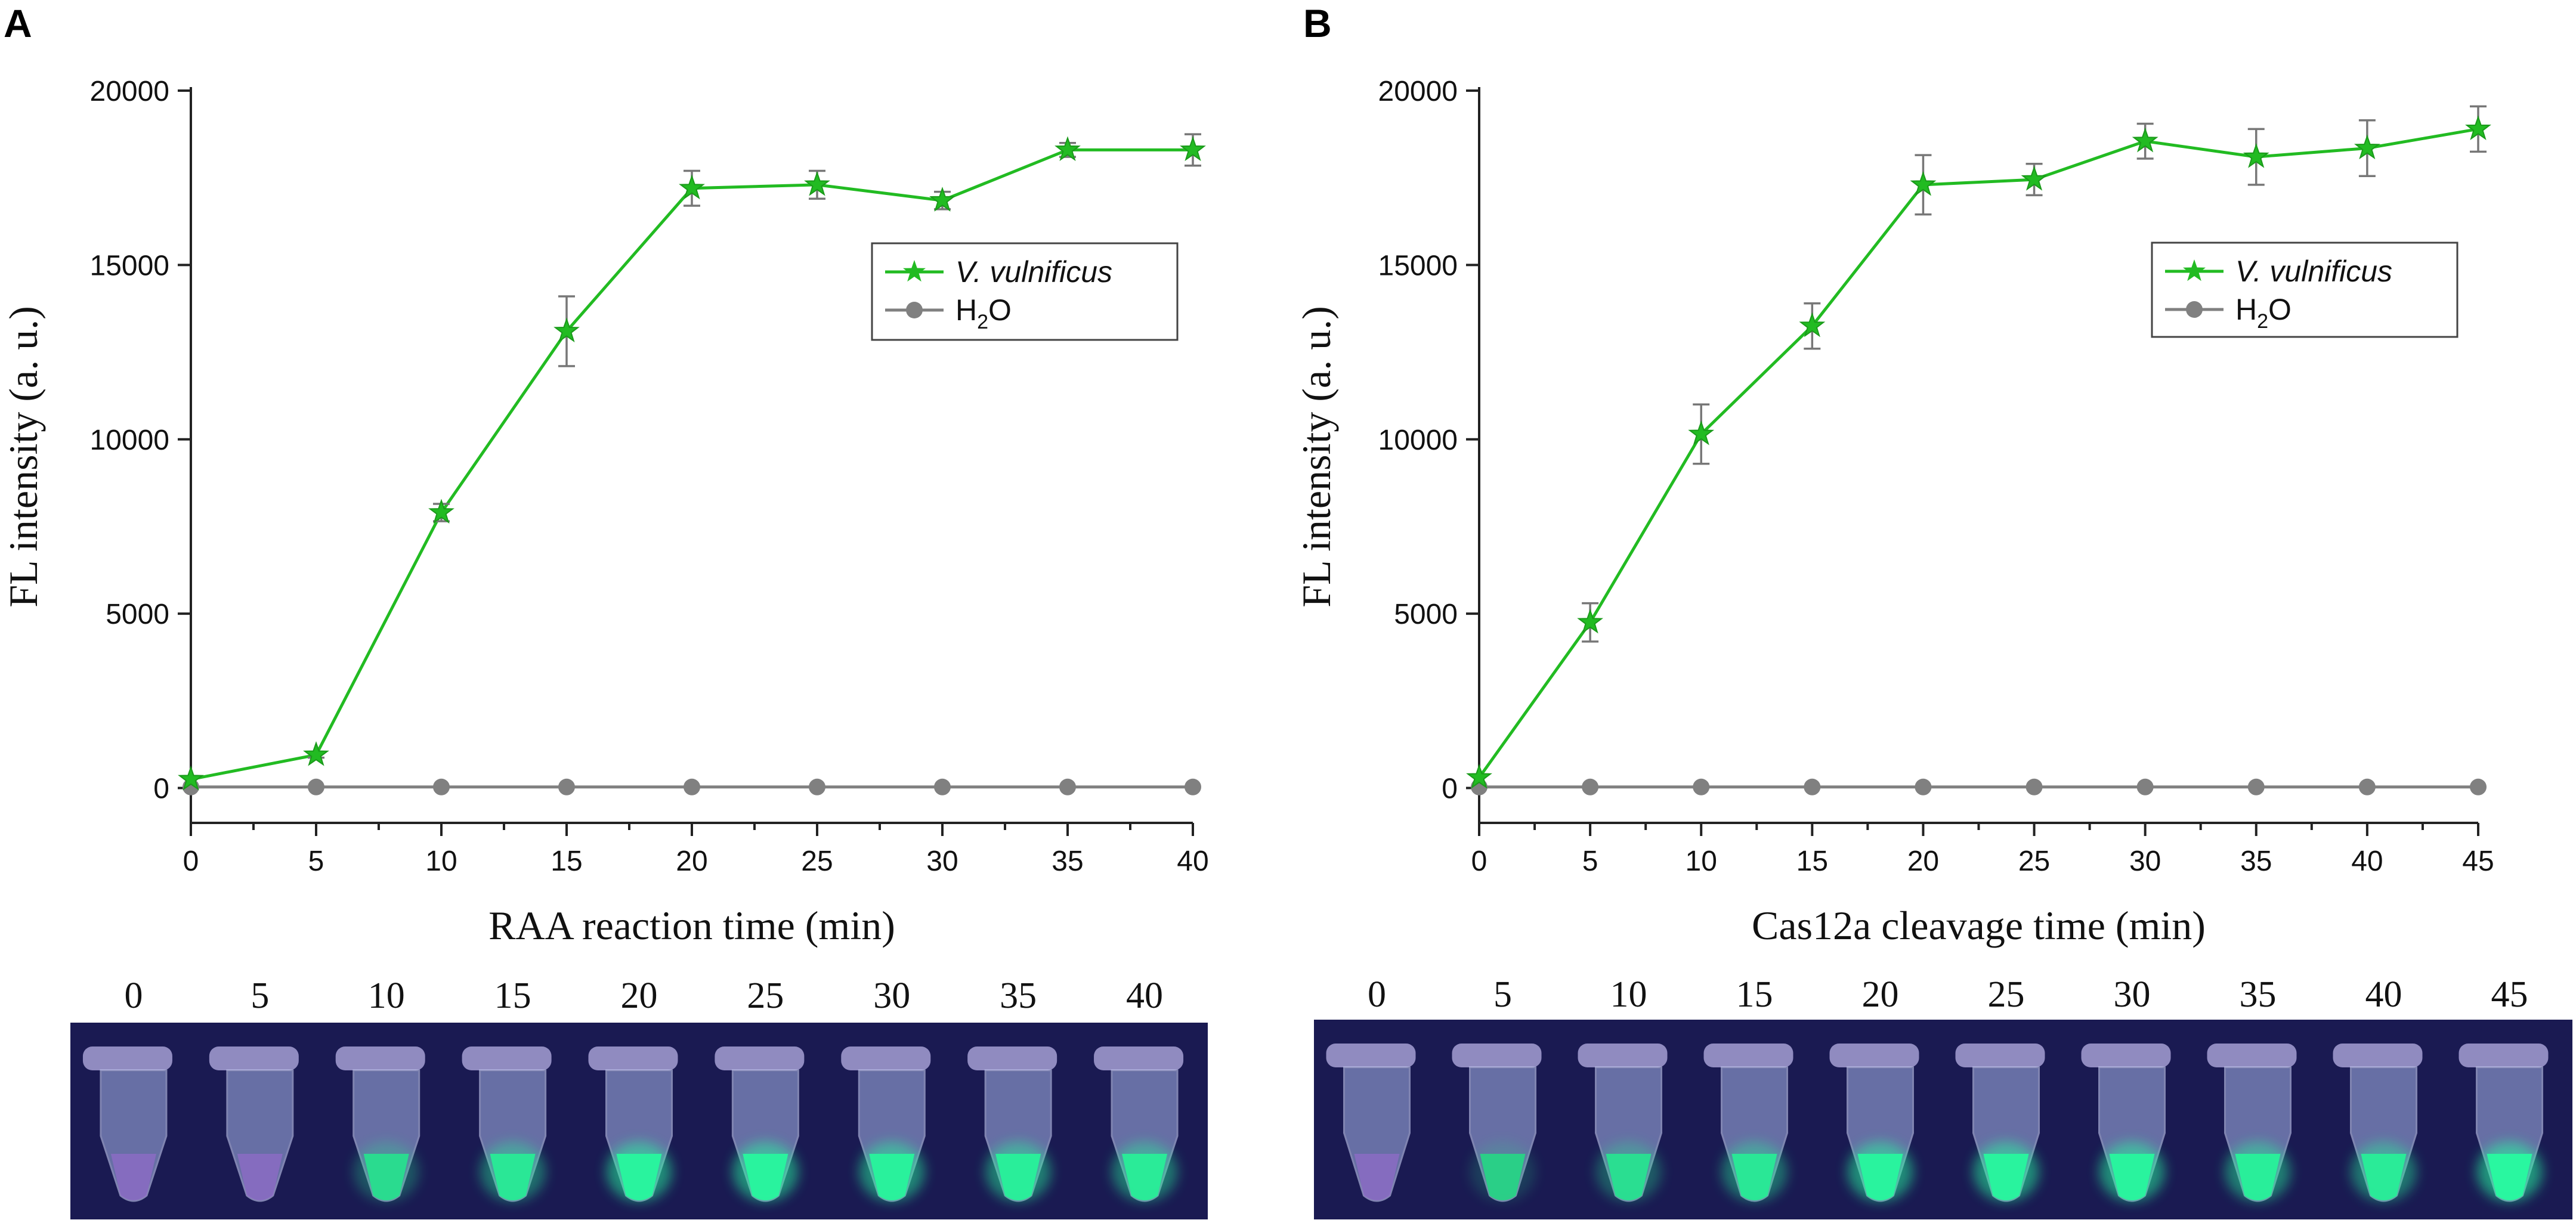 The width and height of the screenshot is (2576, 1223). What do you see at coordinates (1979, 786) in the screenshot?
I see `series-h2o` at bounding box center [1979, 786].